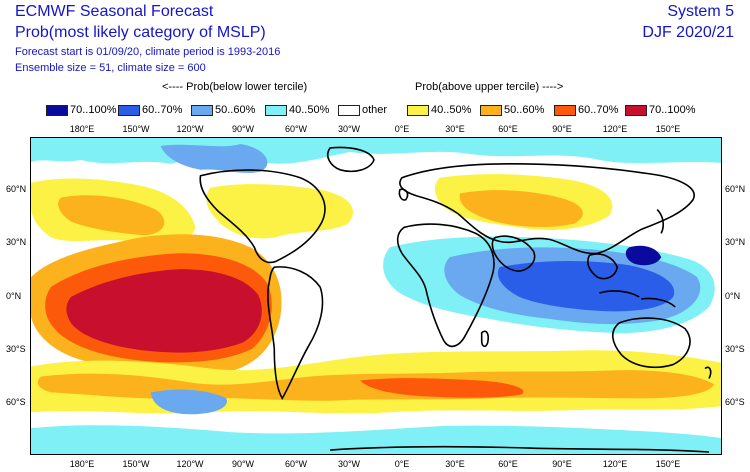  What do you see at coordinates (562, 129) in the screenshot?
I see `lon-label-top: 90°E` at bounding box center [562, 129].